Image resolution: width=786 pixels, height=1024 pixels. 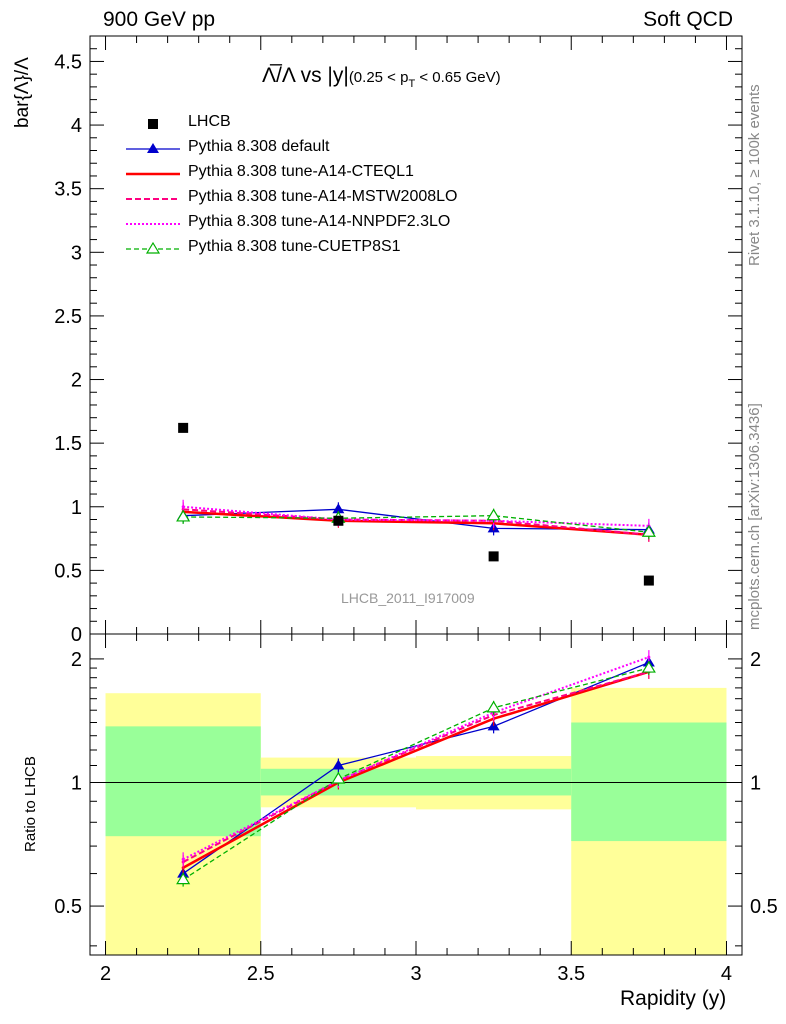 I want to click on ratio-line-mstw, so click(x=416, y=766).